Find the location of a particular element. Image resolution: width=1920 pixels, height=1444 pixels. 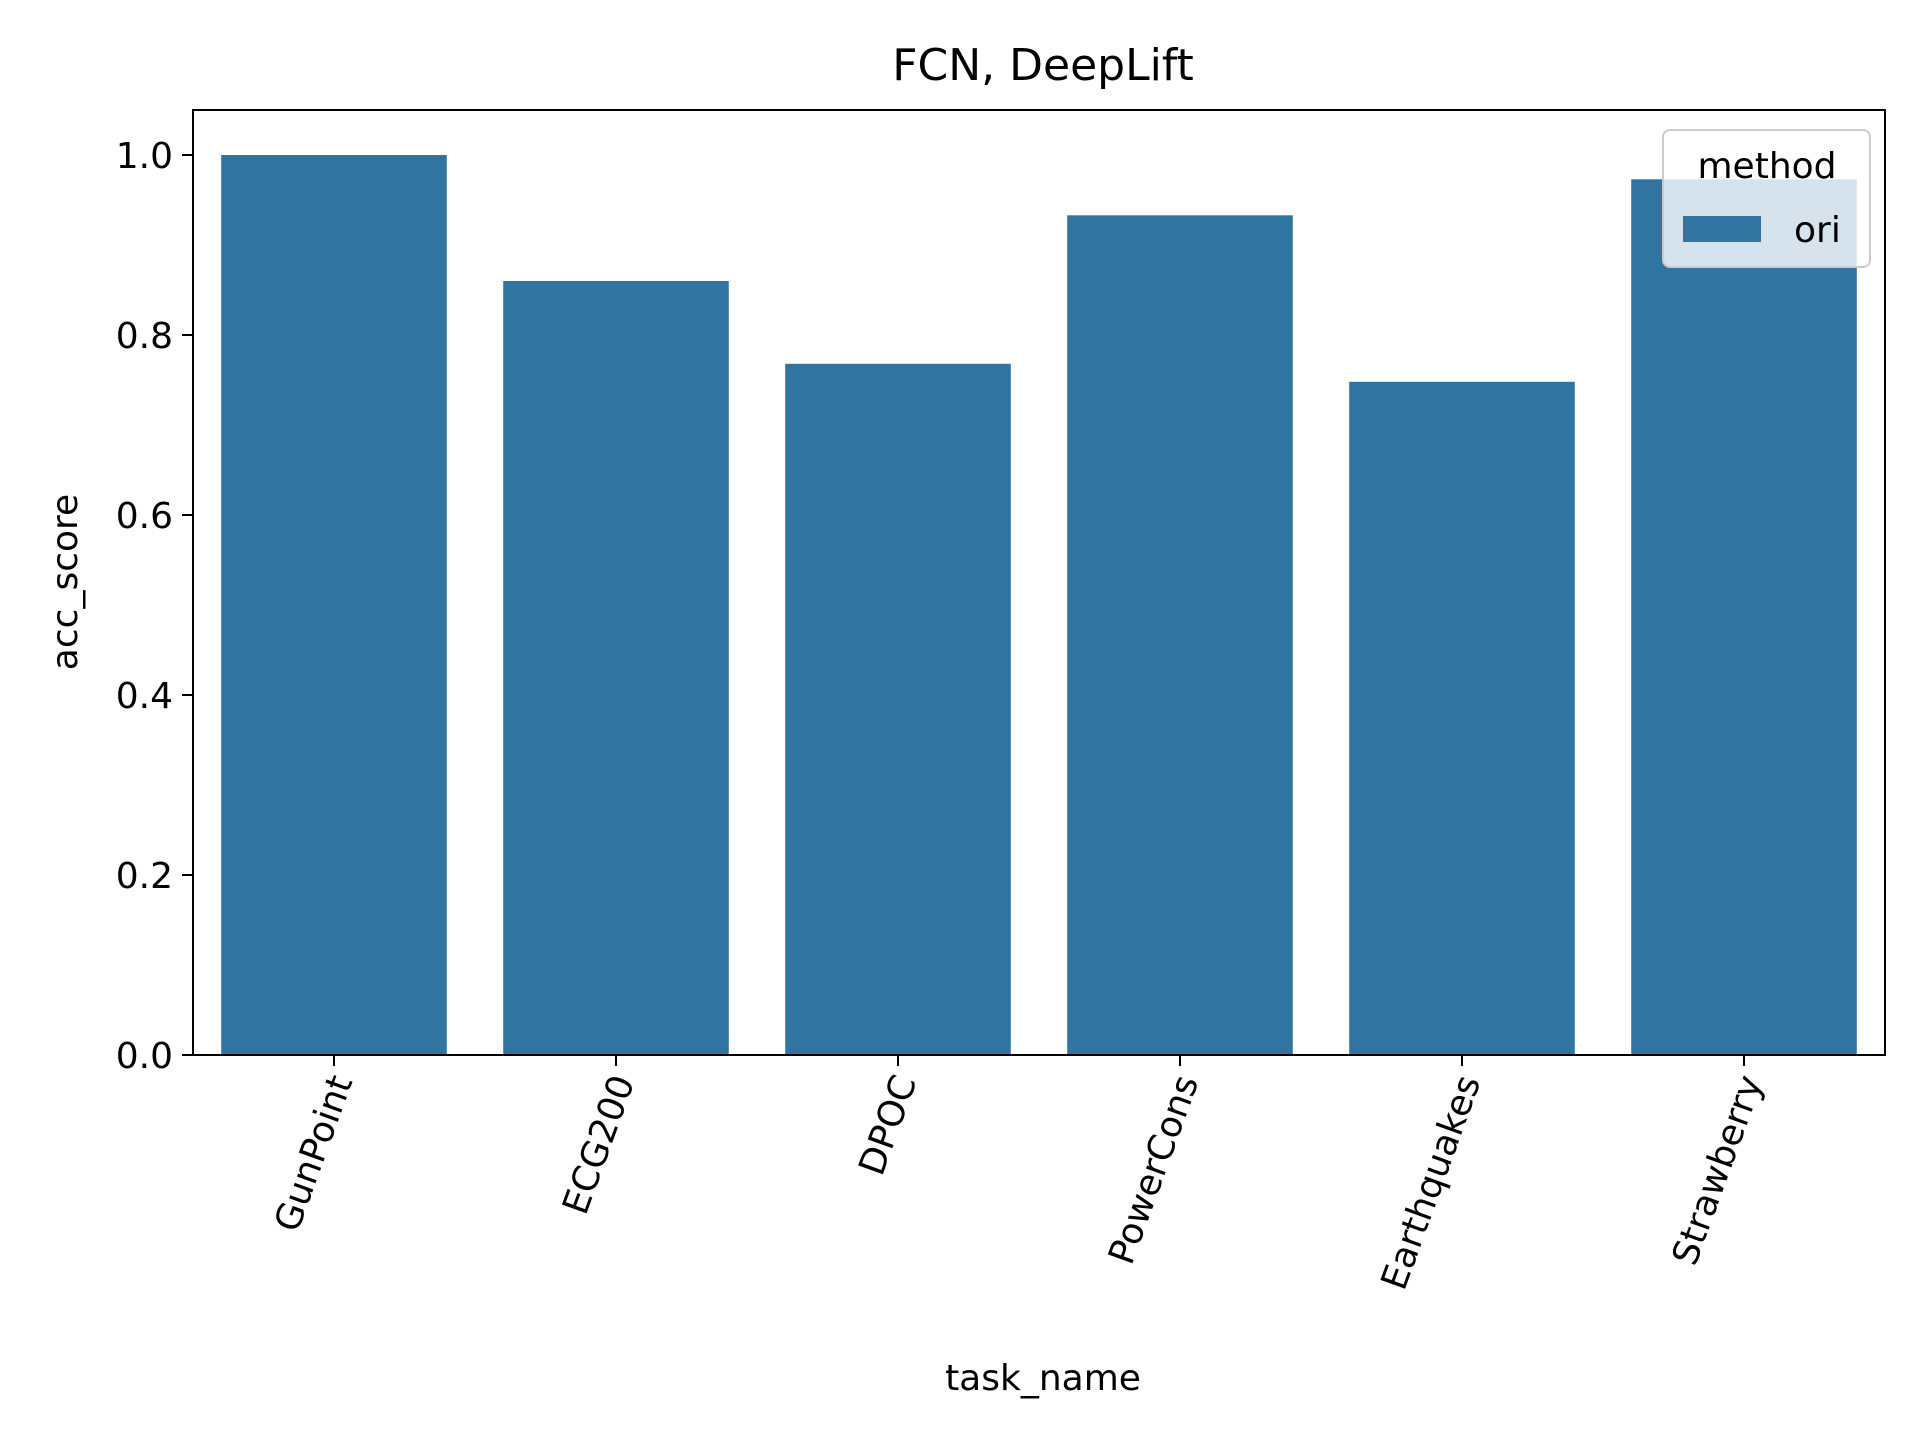

legend-title: method is located at coordinates (1766, 166).